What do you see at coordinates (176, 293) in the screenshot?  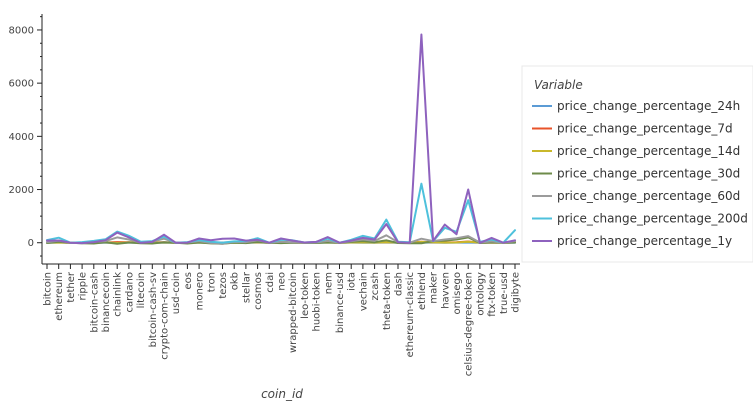 I see `x-tick-label: usd-coin` at bounding box center [176, 293].